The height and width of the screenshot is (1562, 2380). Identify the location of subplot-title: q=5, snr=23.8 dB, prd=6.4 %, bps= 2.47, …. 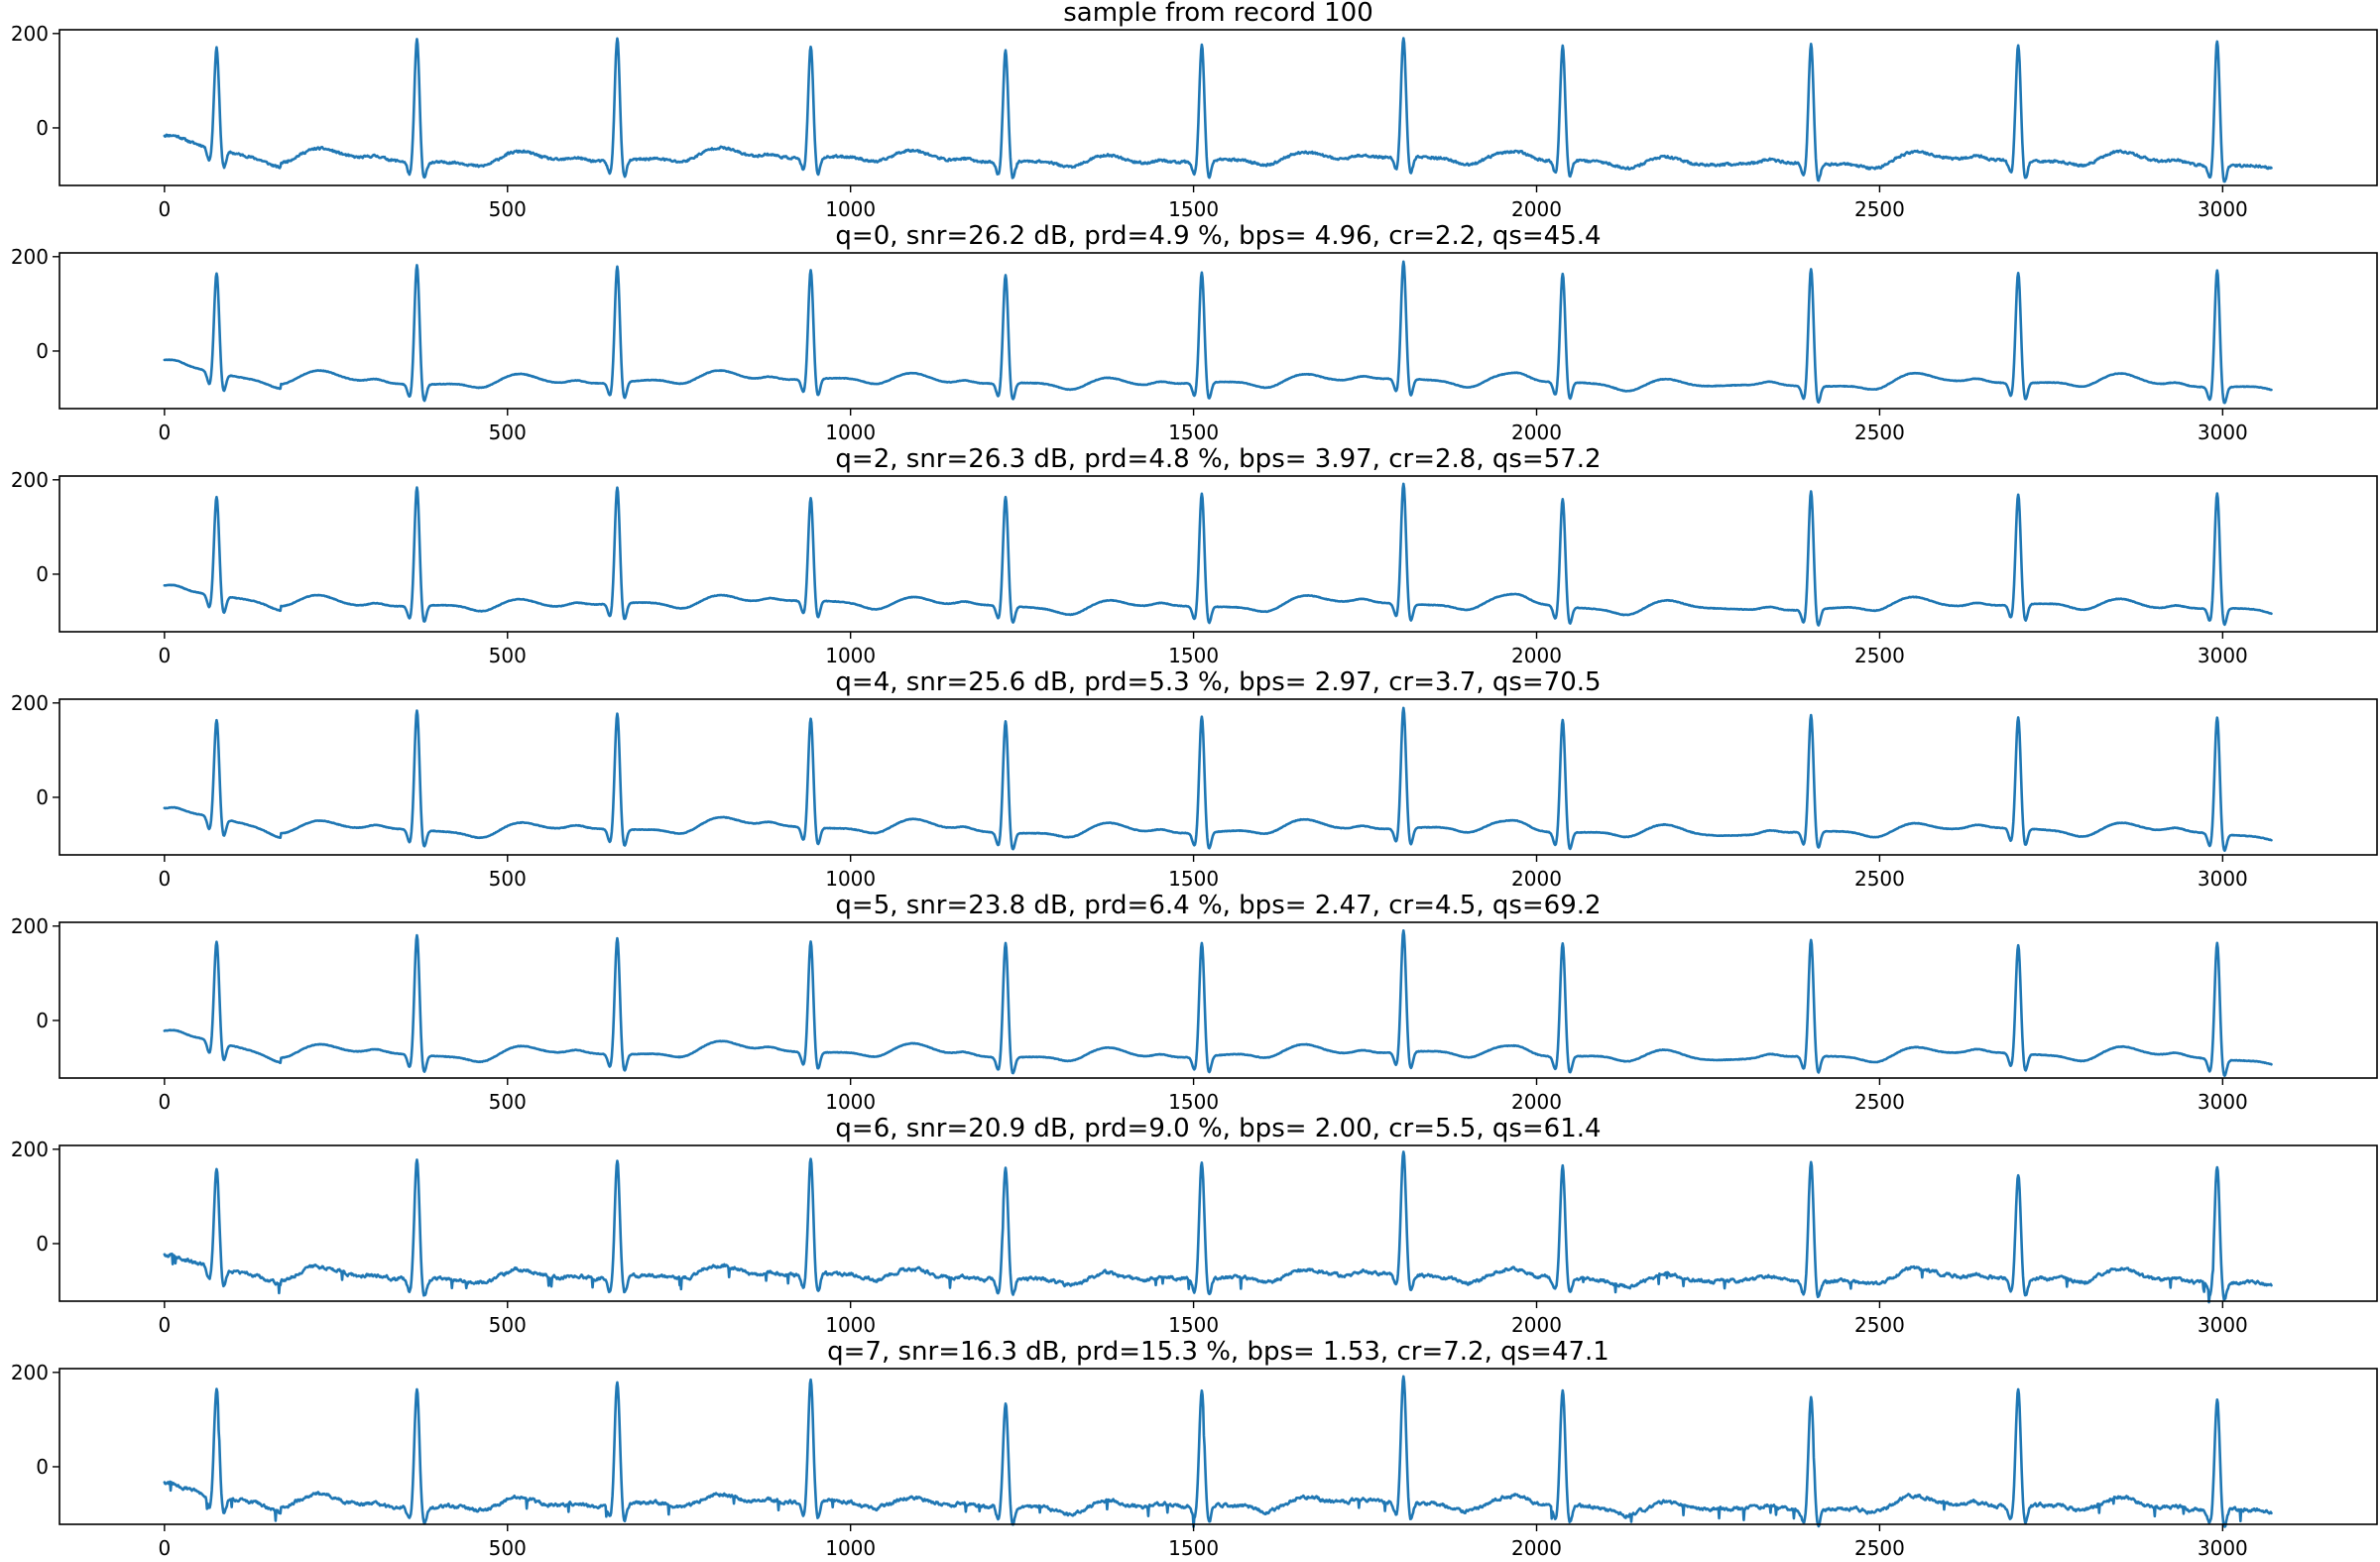
(1218, 905).